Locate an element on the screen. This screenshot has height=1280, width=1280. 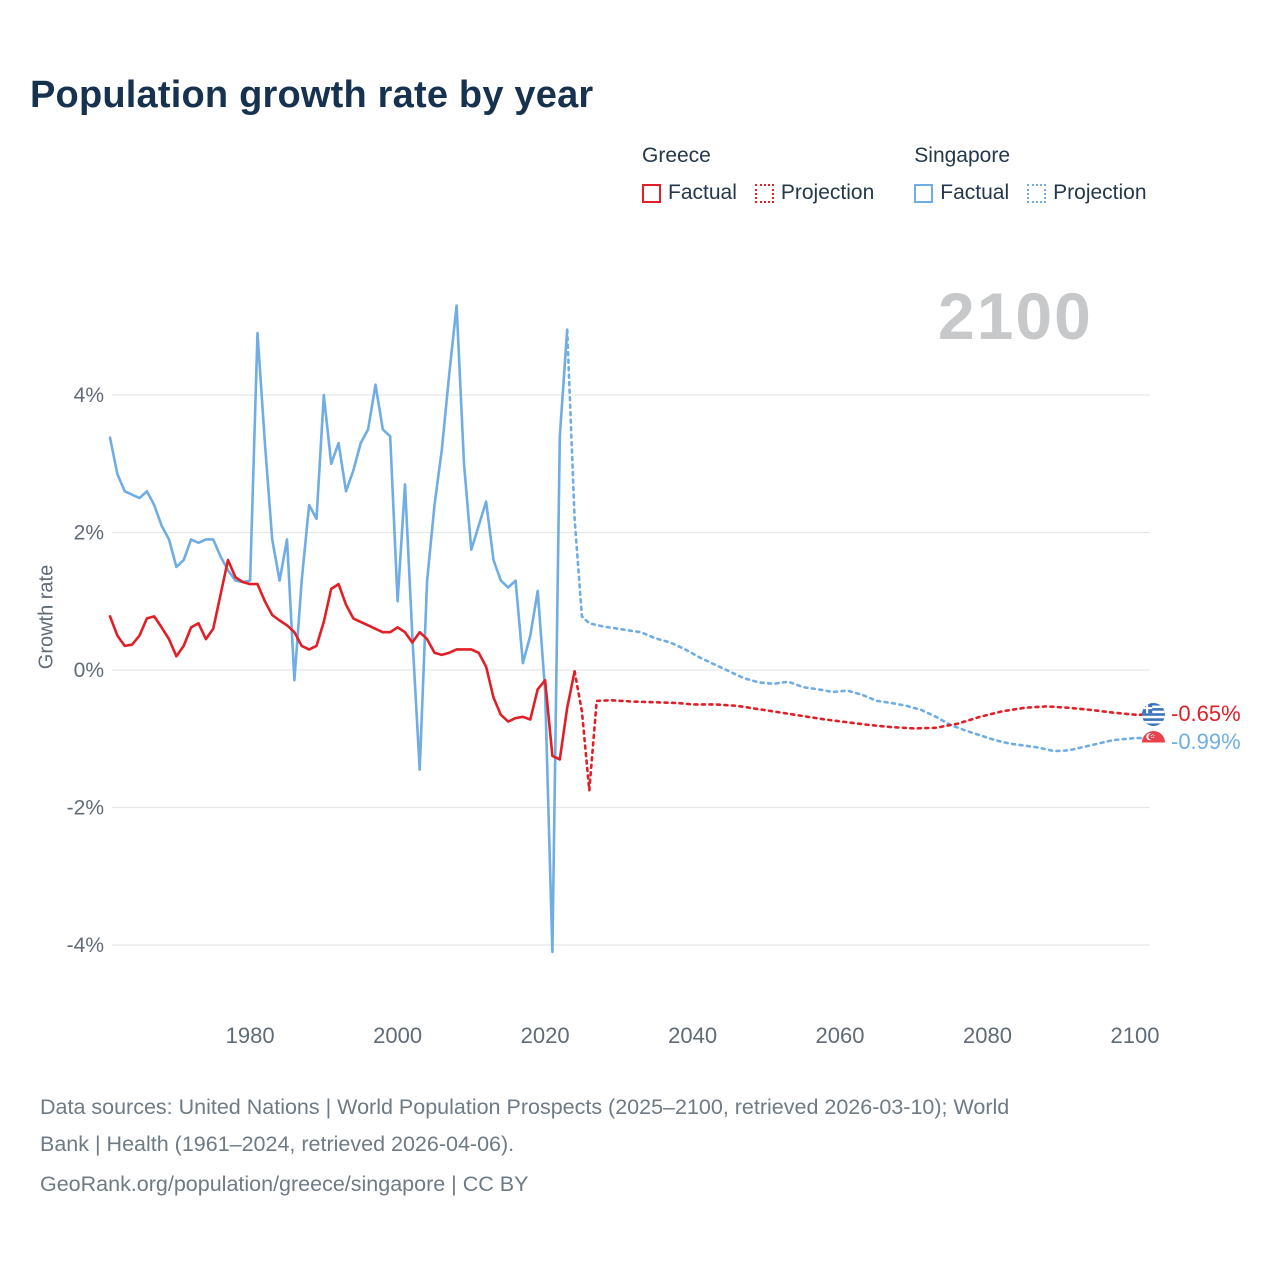
end-label-greece: -0.65% is located at coordinates (1191, 714).